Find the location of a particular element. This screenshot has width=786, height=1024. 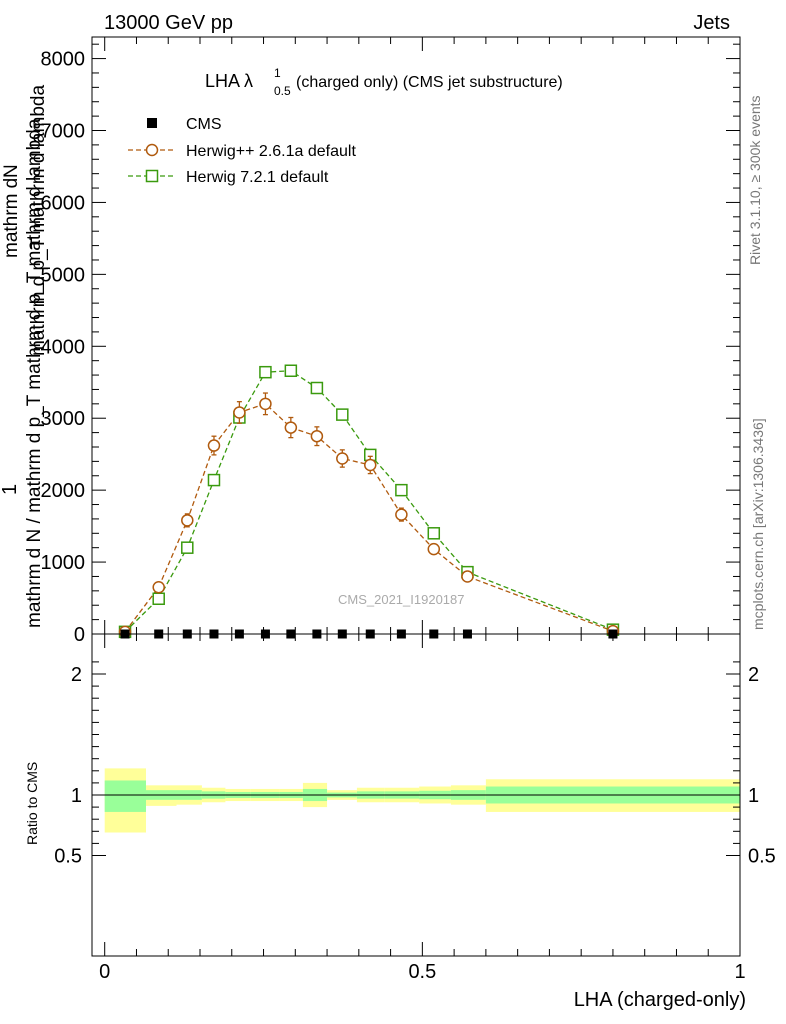

title-sup: 1 is located at coordinates (277, 73).